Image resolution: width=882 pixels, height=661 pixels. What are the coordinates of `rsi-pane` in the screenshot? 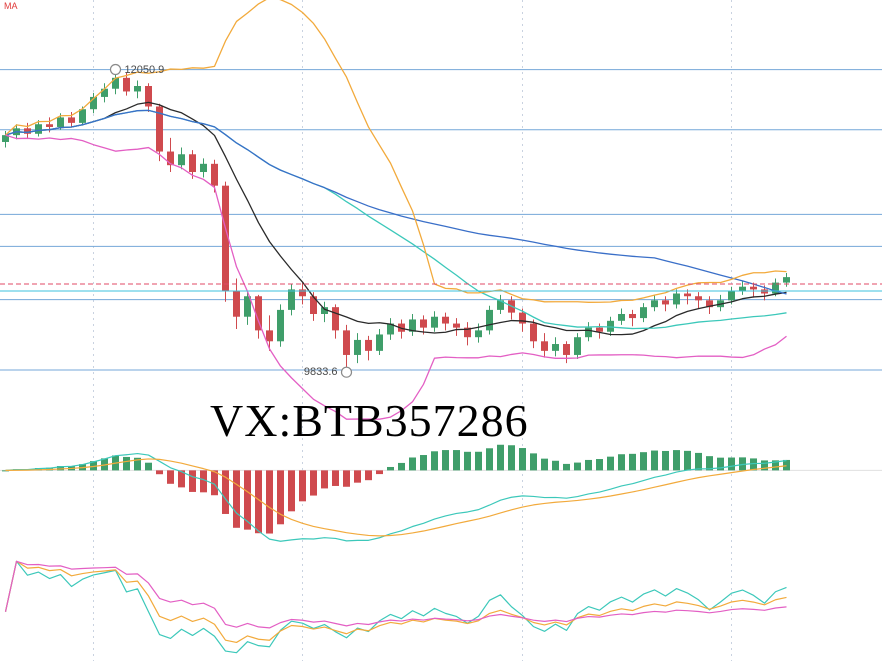 It's located at (395, 607).